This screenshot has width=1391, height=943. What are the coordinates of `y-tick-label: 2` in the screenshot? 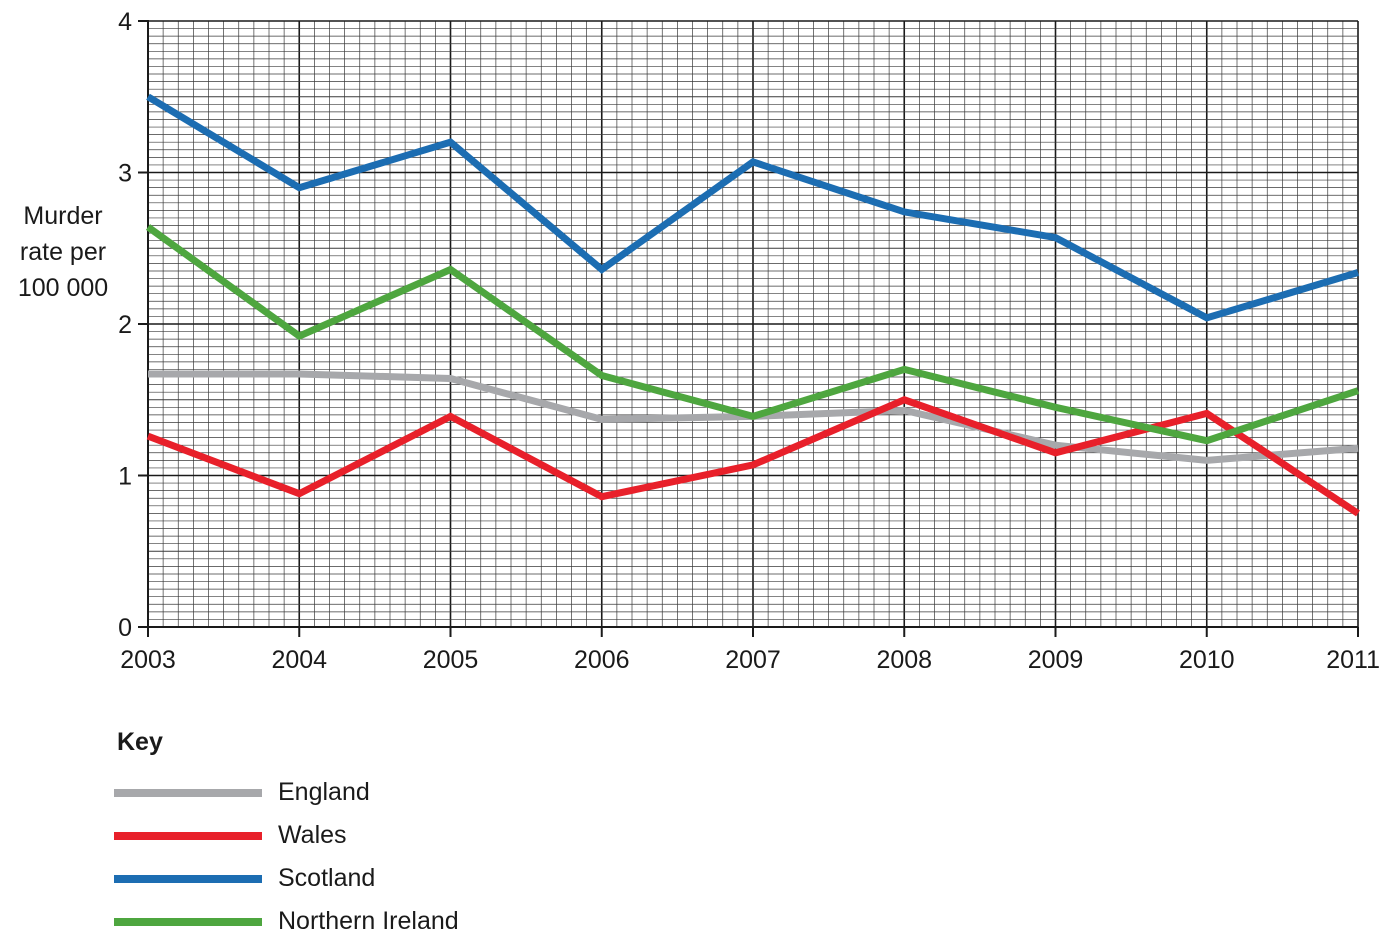 It's located at (125, 325).